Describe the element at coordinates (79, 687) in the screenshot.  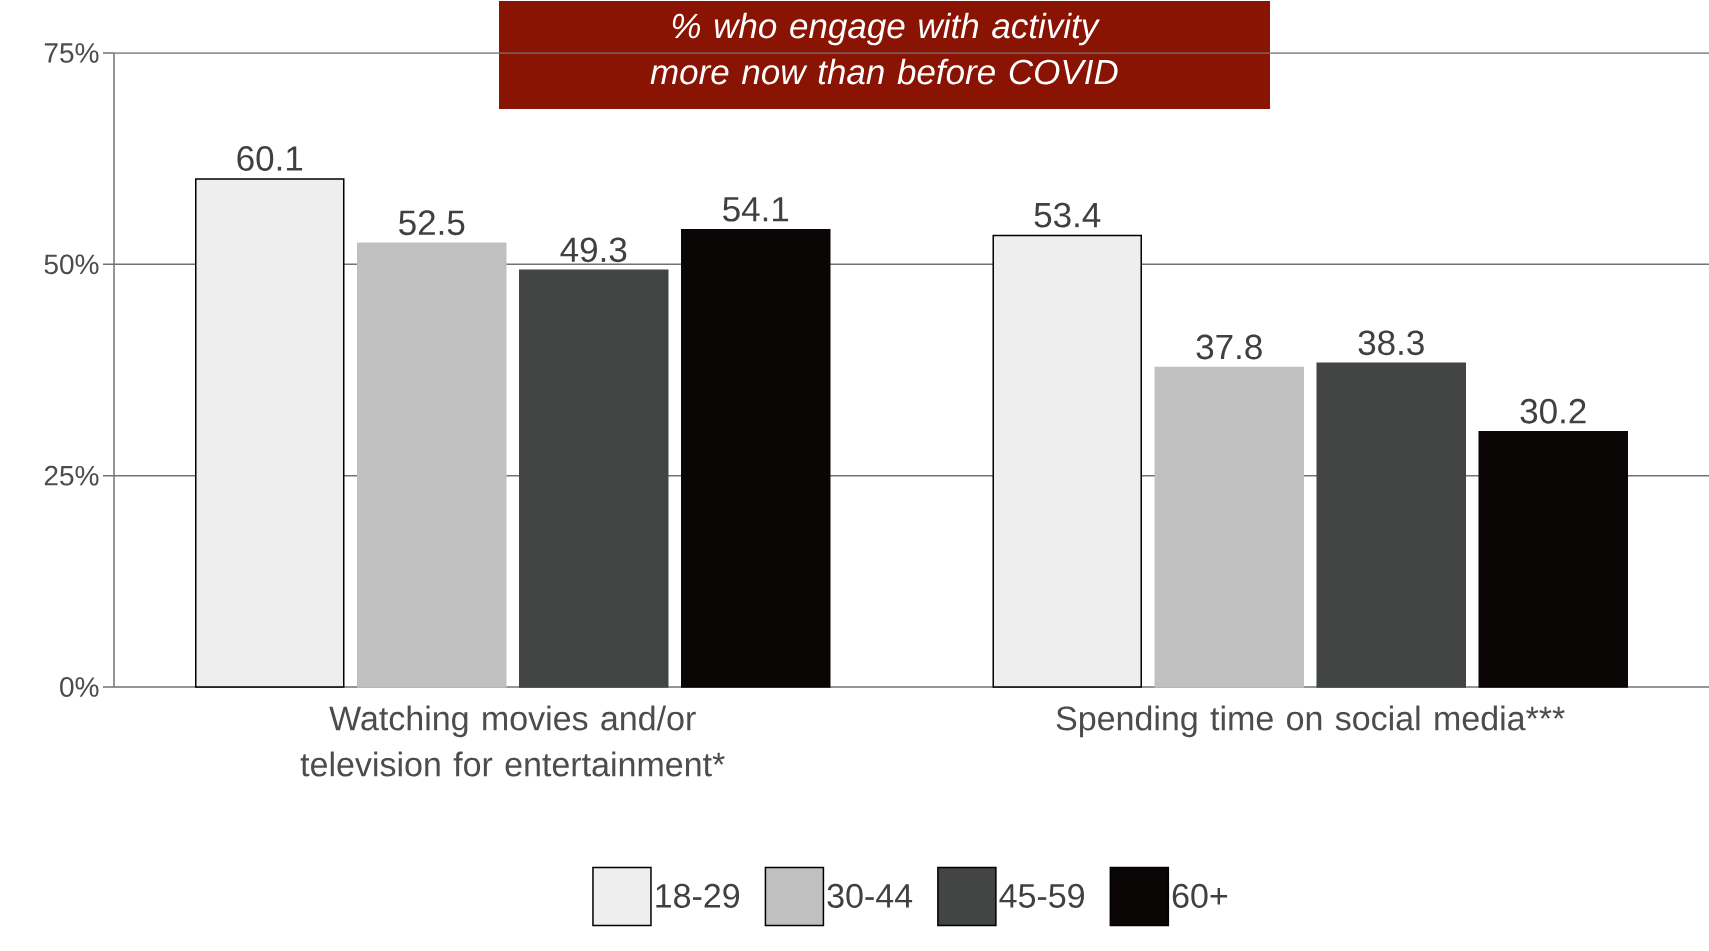
I see `y-tick-label: 0%` at that location.